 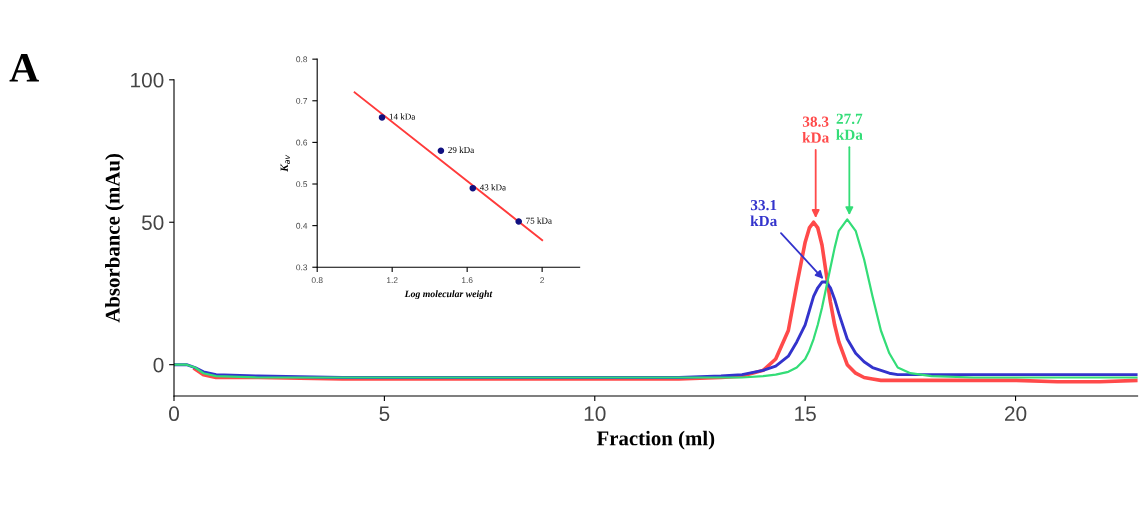 I want to click on y-axis-title: Absorbance (mAu), so click(x=114, y=238).